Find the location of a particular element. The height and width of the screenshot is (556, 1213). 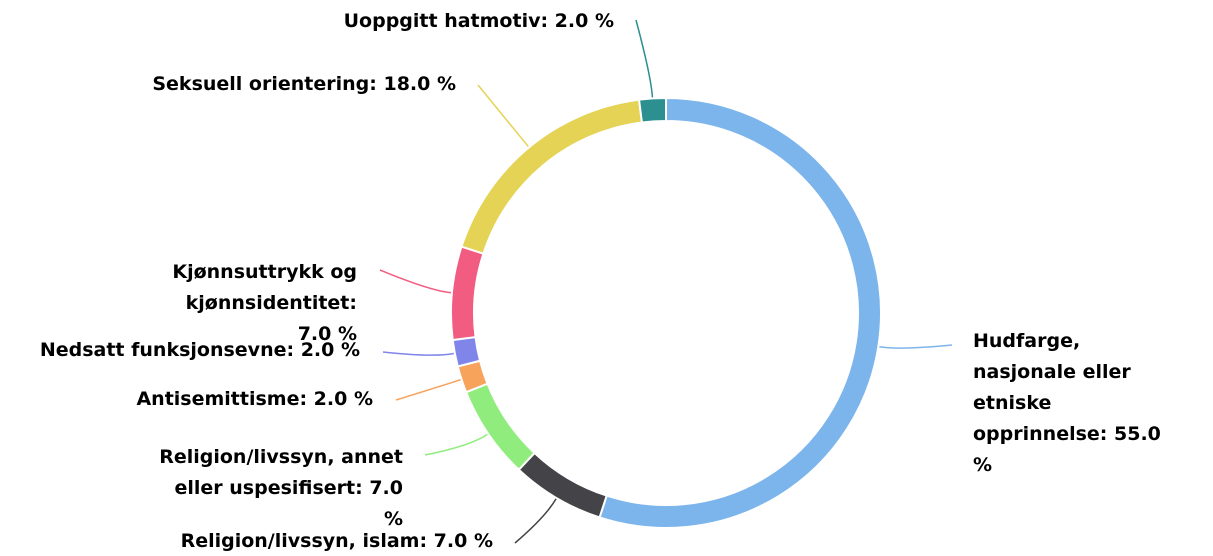

label-line: Antisemittisme: 2.0 % is located at coordinates (254, 399).